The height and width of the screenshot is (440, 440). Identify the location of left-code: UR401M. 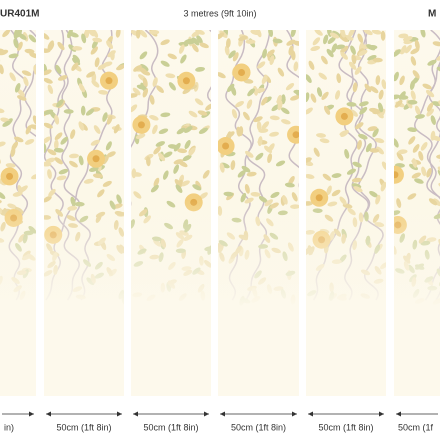
(19, 14).